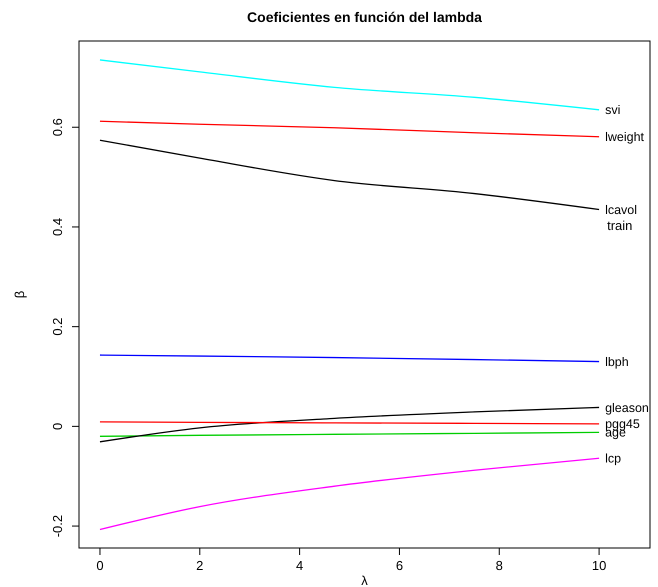  What do you see at coordinates (613, 459) in the screenshot?
I see `series-label: lcp` at bounding box center [613, 459].